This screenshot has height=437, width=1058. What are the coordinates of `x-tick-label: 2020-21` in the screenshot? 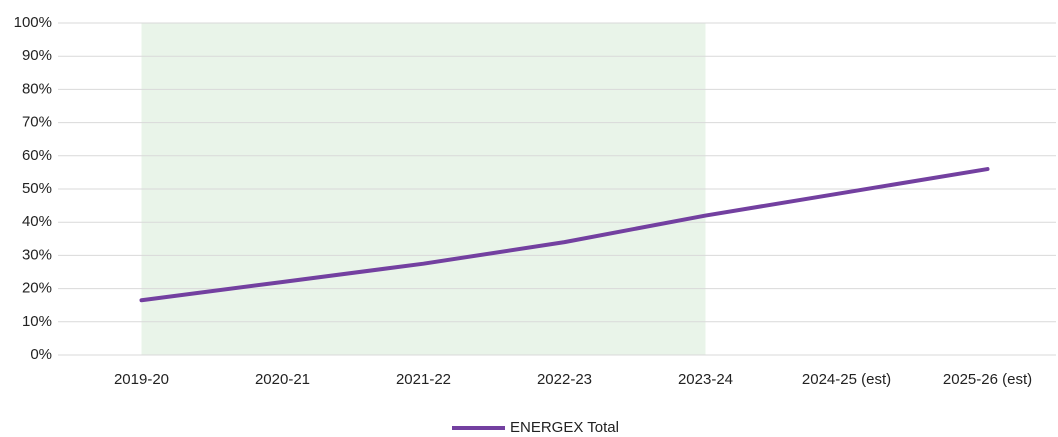 It's located at (282, 379).